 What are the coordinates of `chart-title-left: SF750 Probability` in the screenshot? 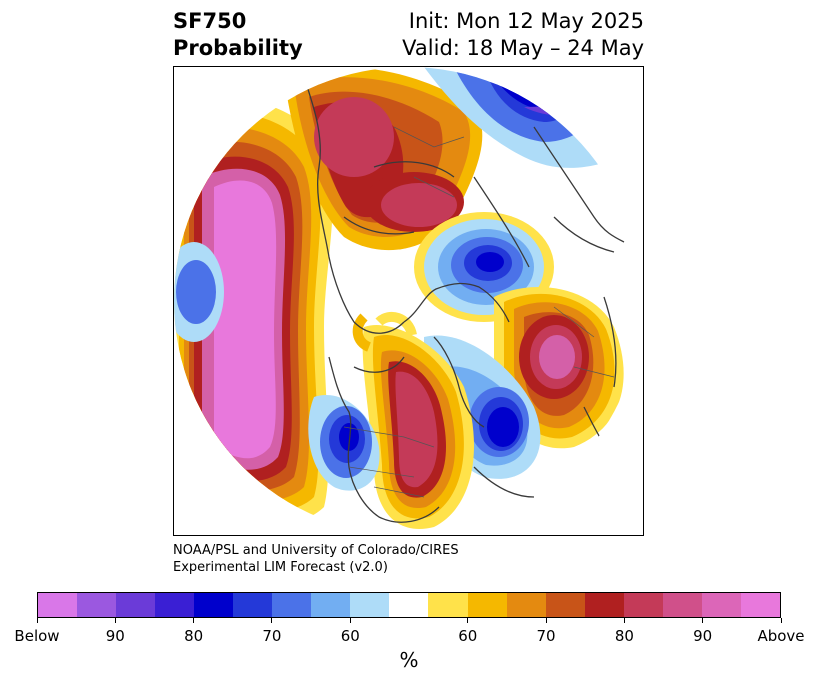 It's located at (238, 35).